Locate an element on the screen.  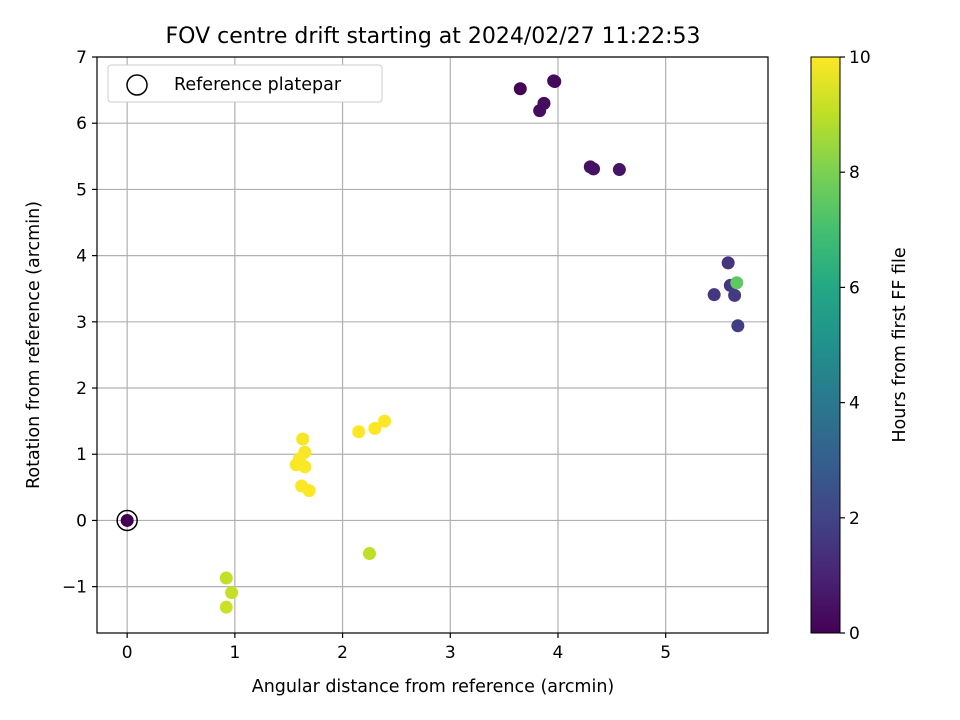
legend-label-reference: Reference platepar is located at coordinates (258, 85).